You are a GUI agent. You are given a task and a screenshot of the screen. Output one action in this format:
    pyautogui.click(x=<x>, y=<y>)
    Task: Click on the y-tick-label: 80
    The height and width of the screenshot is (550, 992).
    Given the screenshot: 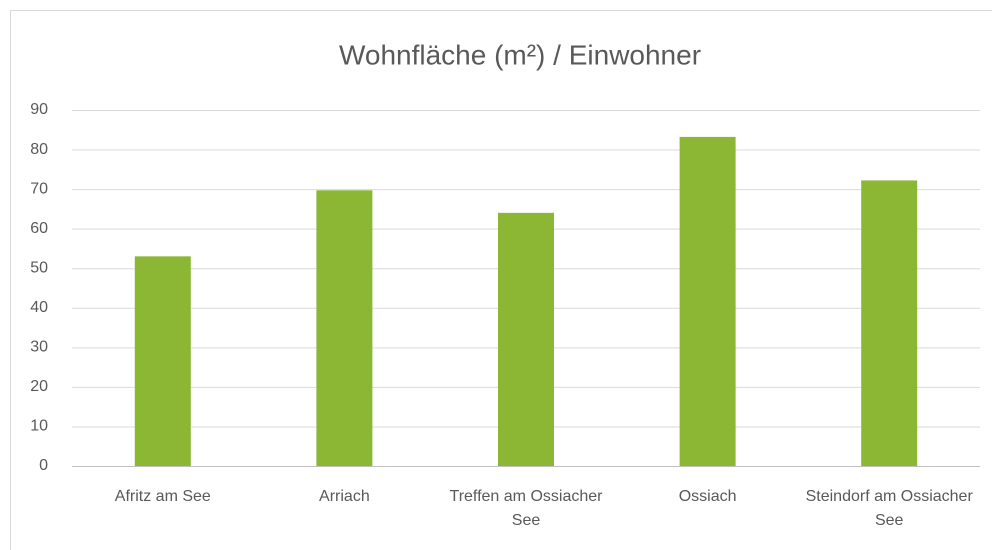 What is the action you would take?
    pyautogui.click(x=39, y=149)
    